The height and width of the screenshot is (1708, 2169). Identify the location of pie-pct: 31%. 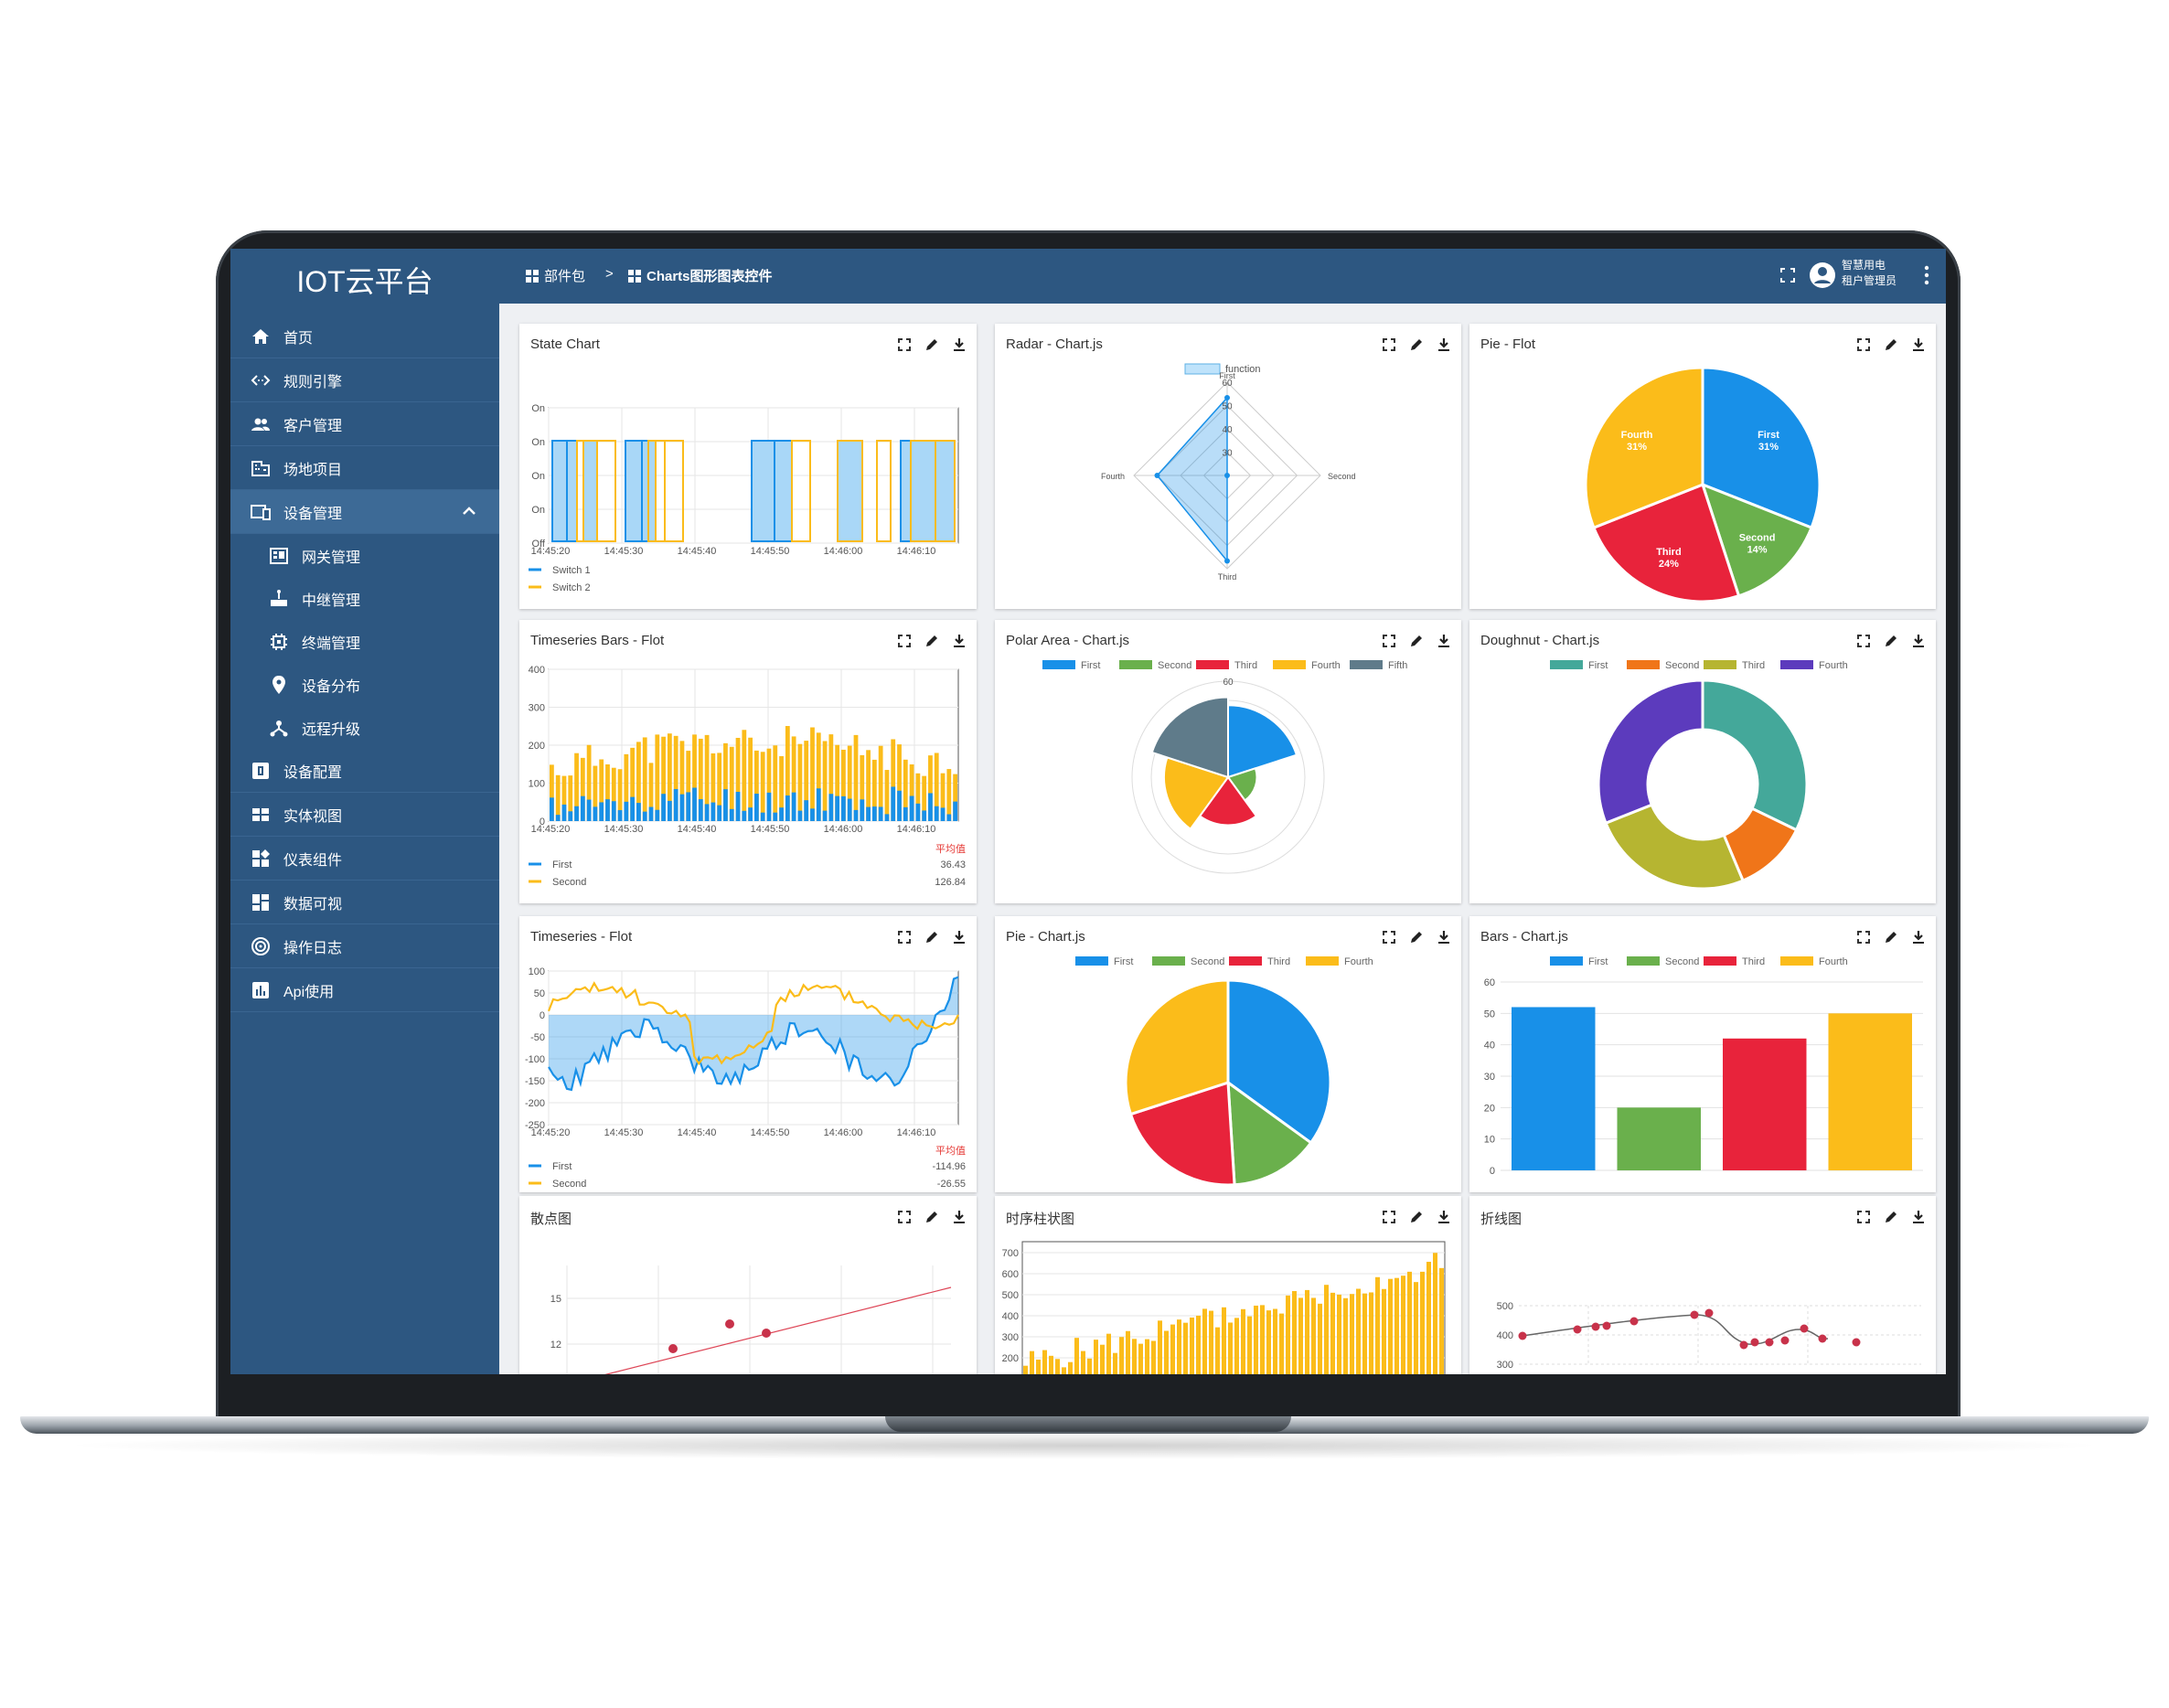
(1637, 448).